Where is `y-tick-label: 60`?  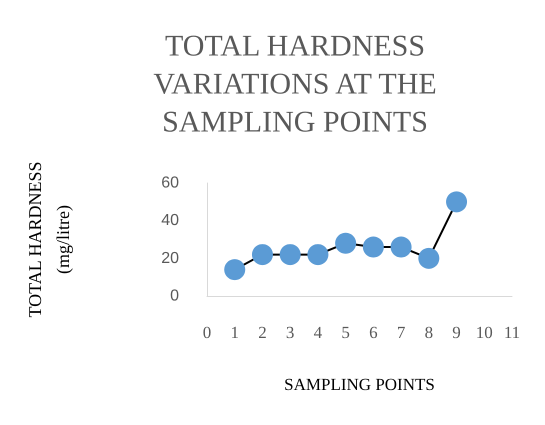
y-tick-label: 60 is located at coordinates (170, 183).